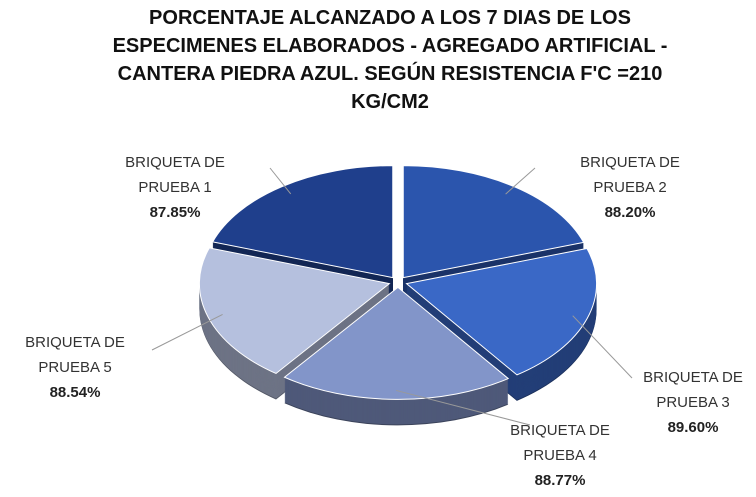  I want to click on value-label: 88.54%, so click(75, 392).